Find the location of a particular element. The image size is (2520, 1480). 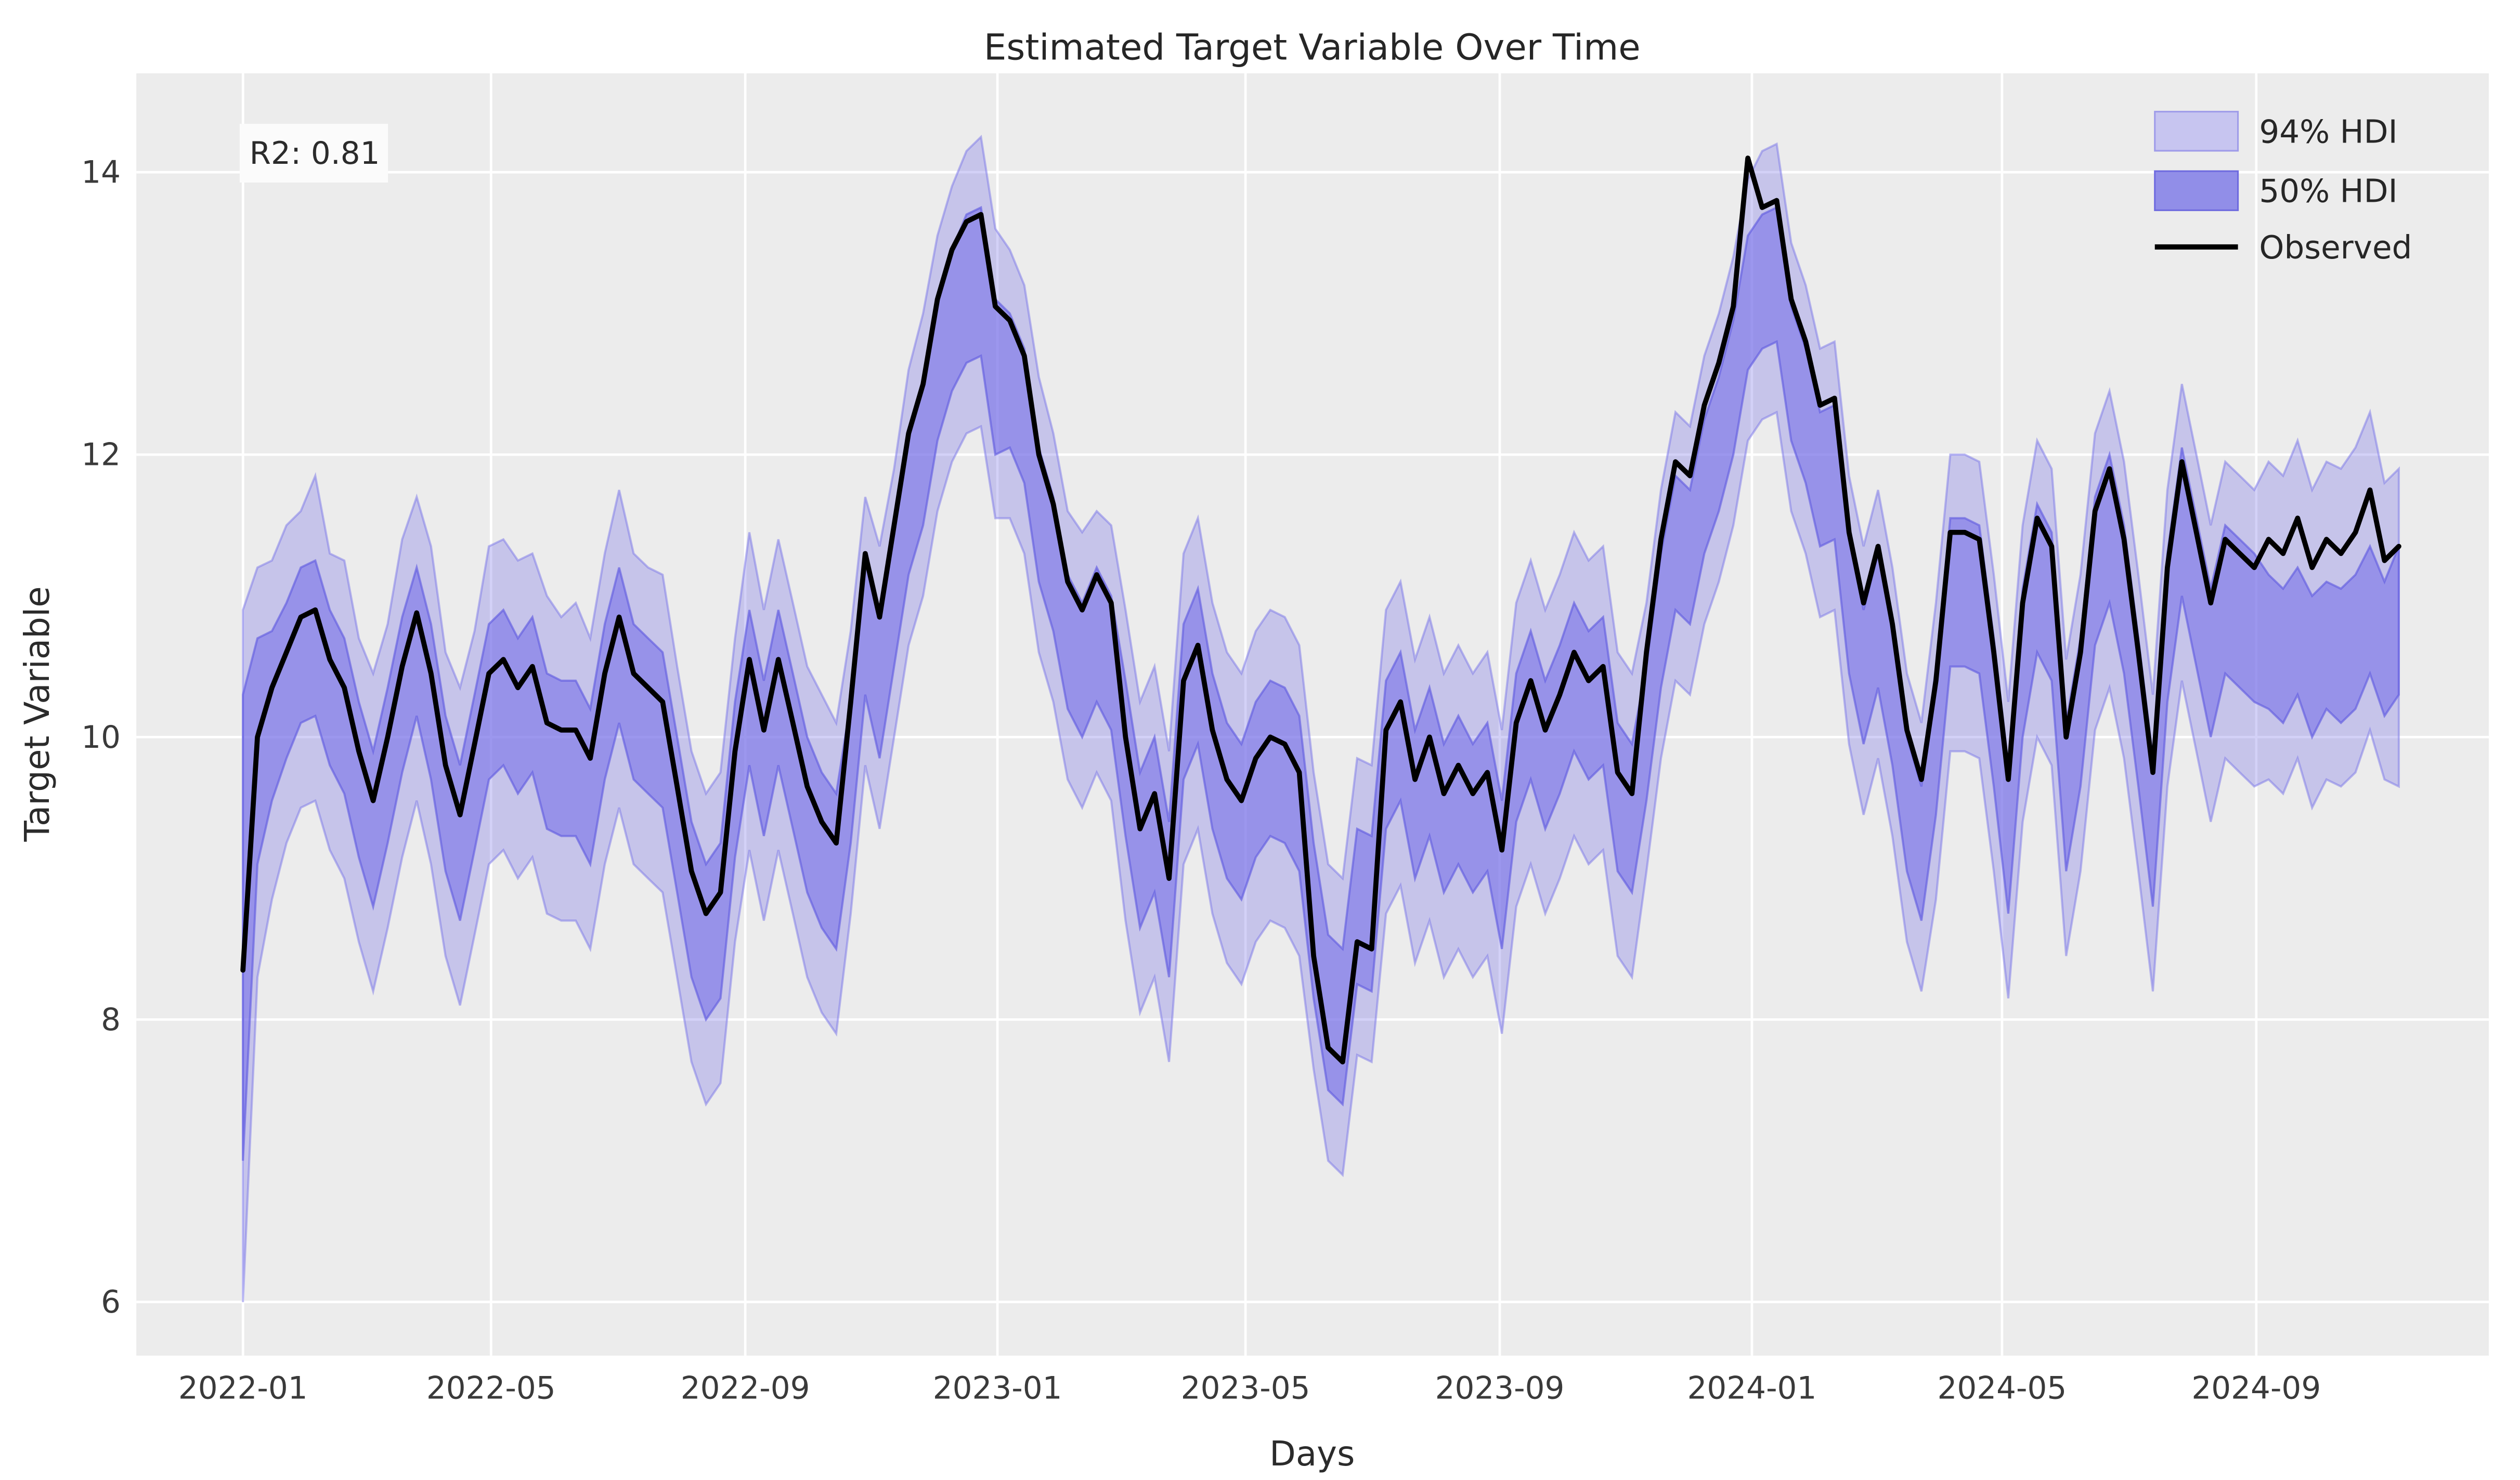

r2-annotation-box is located at coordinates (313, 153).